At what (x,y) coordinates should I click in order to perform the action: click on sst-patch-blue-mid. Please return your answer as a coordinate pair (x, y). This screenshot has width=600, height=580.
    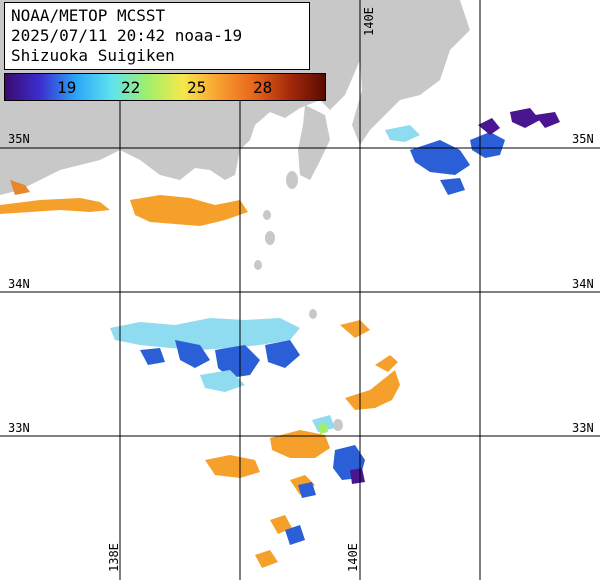
    Looking at the image, I should click on (192, 354).